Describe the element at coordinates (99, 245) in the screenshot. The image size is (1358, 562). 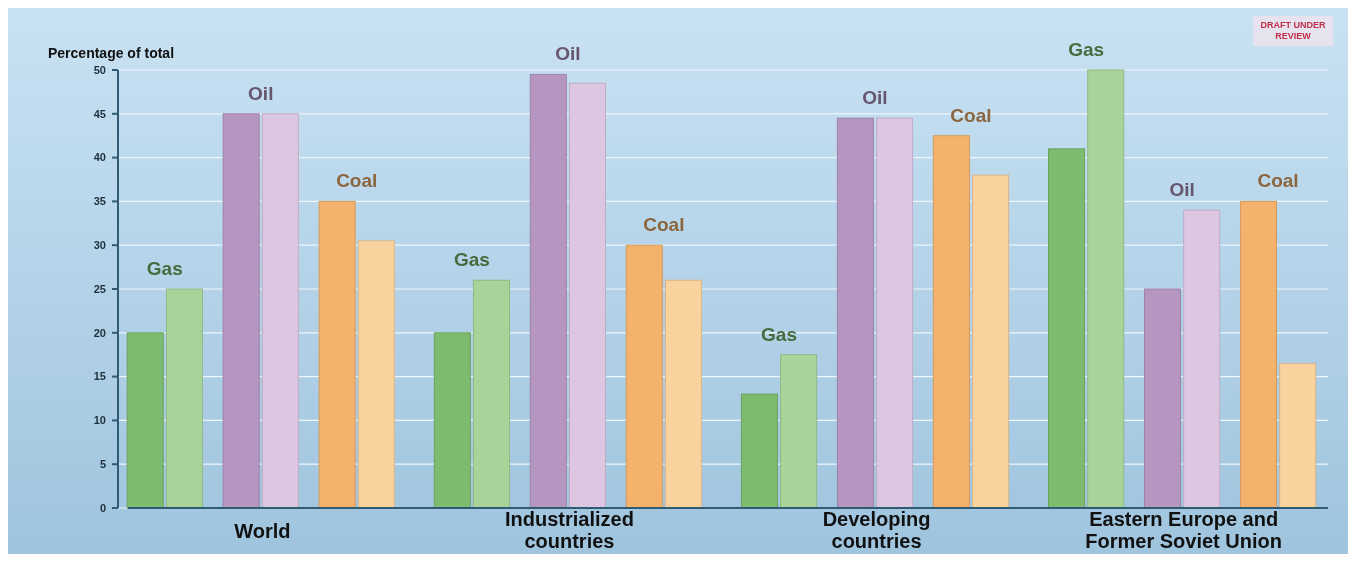
I see `y-tick-label: 30` at that location.